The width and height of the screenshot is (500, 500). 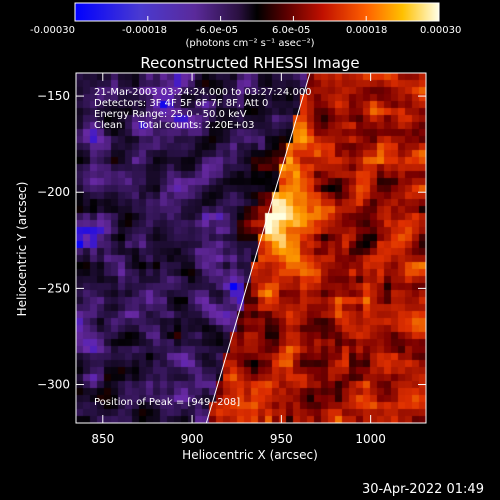 I want to click on colorbar, so click(x=257, y=12).